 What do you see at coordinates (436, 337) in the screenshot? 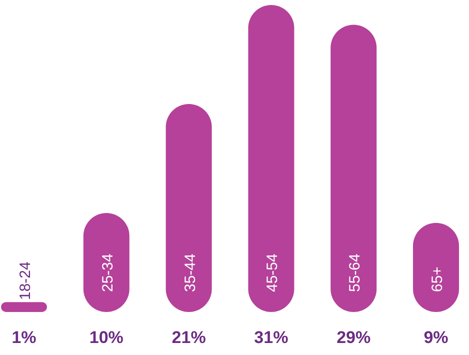
I see `data-label: 9%` at bounding box center [436, 337].